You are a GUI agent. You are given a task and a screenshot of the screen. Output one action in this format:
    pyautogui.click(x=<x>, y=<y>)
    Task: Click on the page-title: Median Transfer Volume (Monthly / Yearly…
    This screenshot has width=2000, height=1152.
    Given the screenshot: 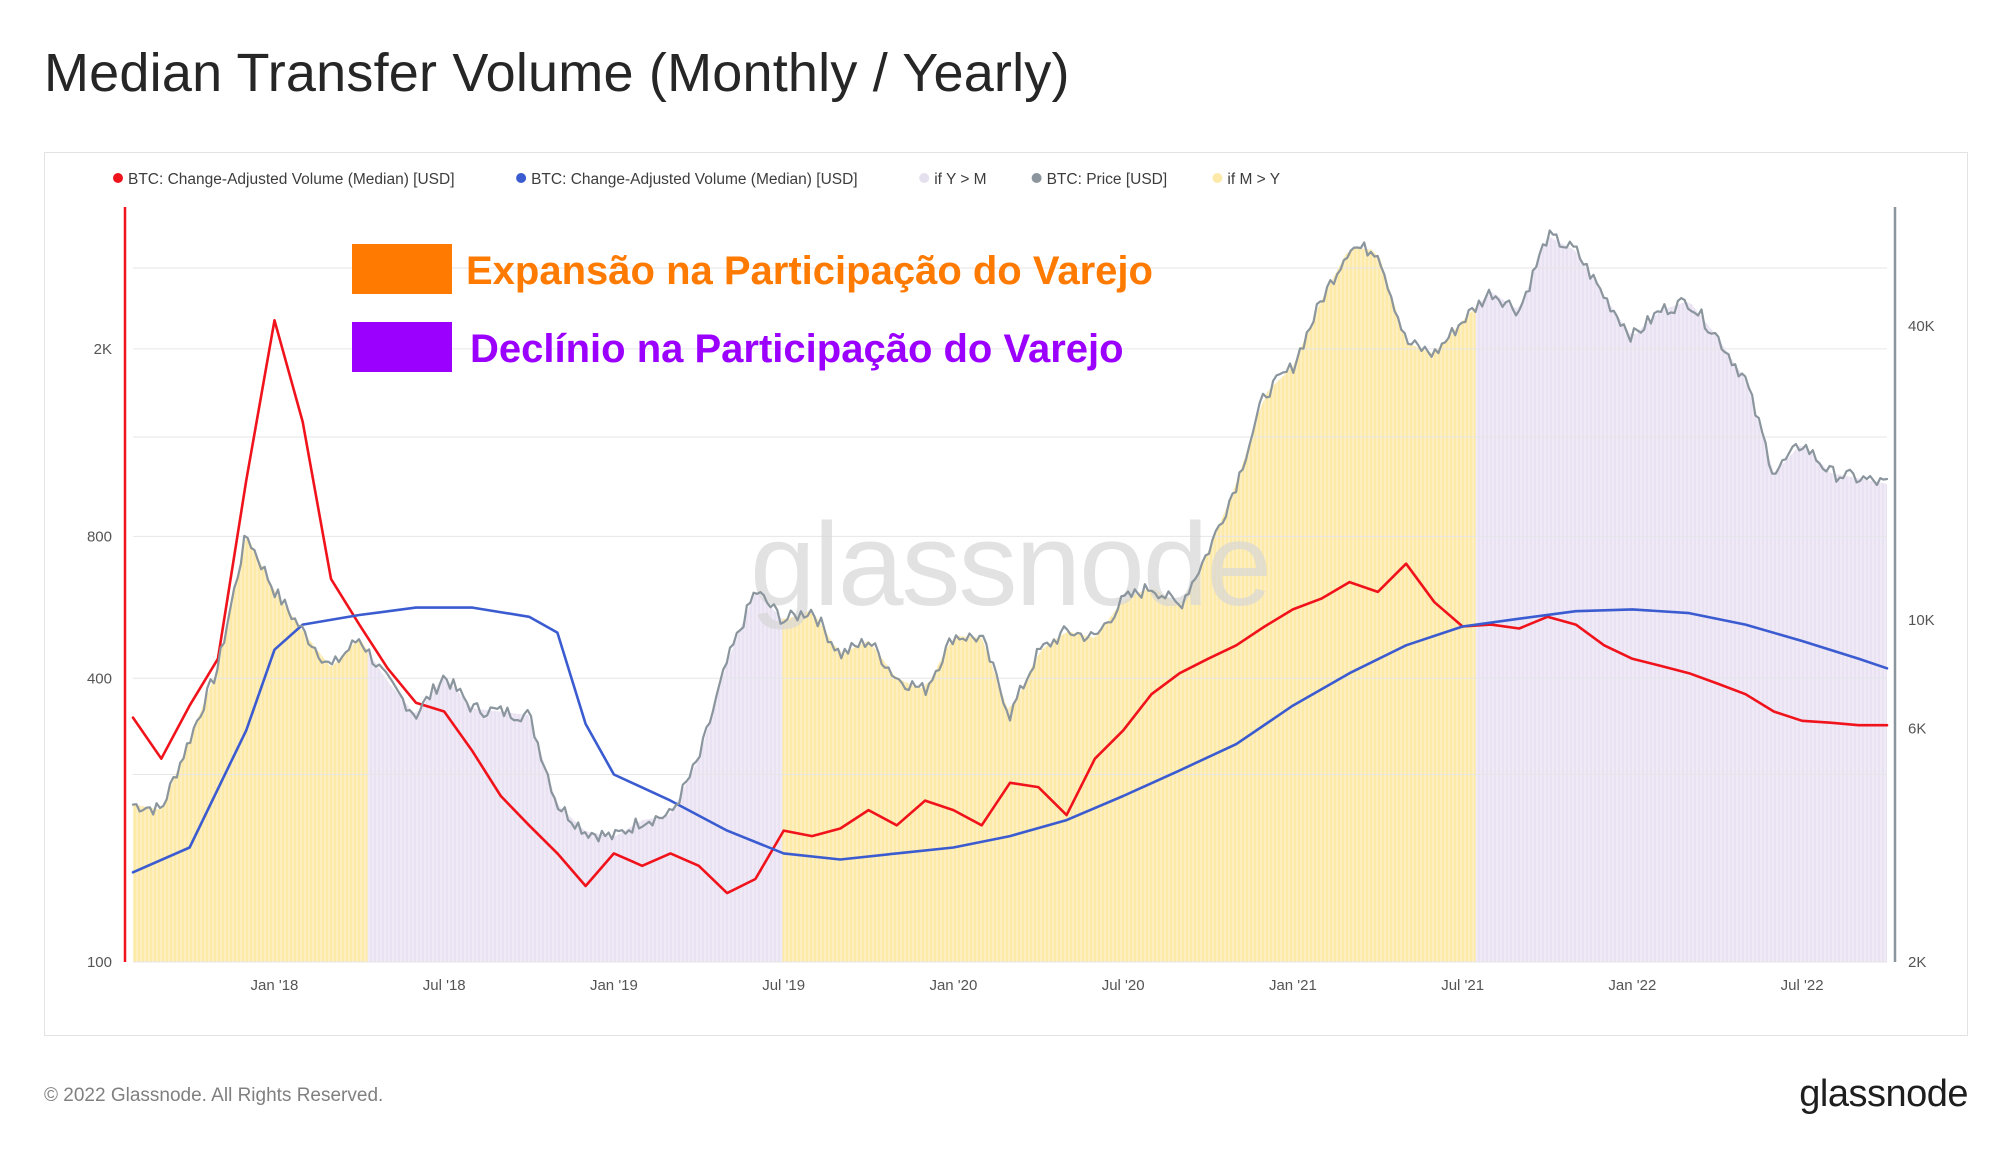 What is the action you would take?
    pyautogui.click(x=557, y=73)
    